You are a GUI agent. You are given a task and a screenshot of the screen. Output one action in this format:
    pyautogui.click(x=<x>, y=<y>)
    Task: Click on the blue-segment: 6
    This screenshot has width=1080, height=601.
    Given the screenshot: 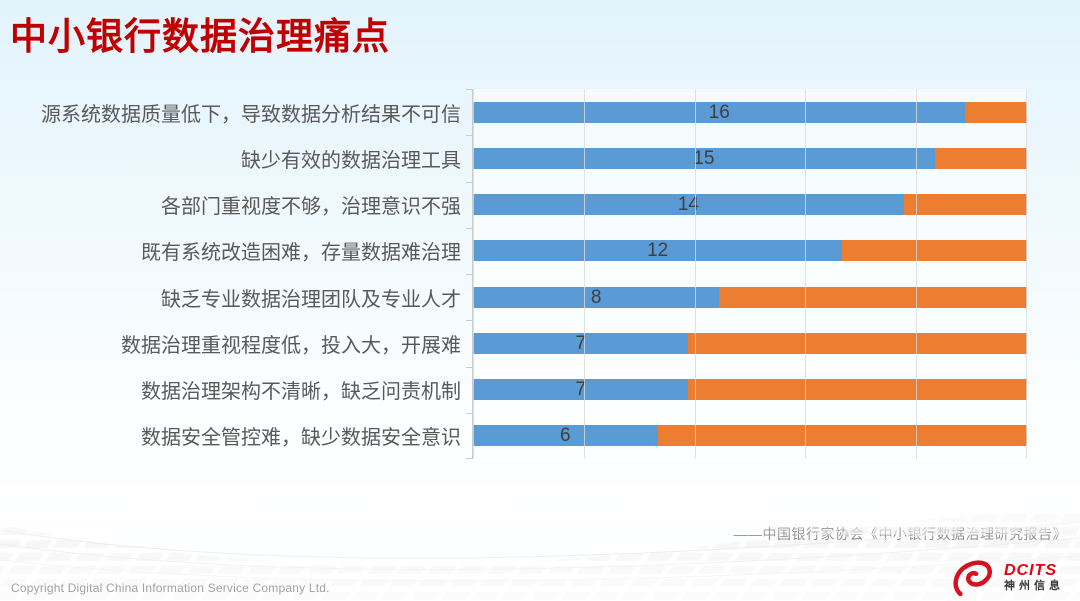 What is the action you would take?
    pyautogui.click(x=565, y=436)
    